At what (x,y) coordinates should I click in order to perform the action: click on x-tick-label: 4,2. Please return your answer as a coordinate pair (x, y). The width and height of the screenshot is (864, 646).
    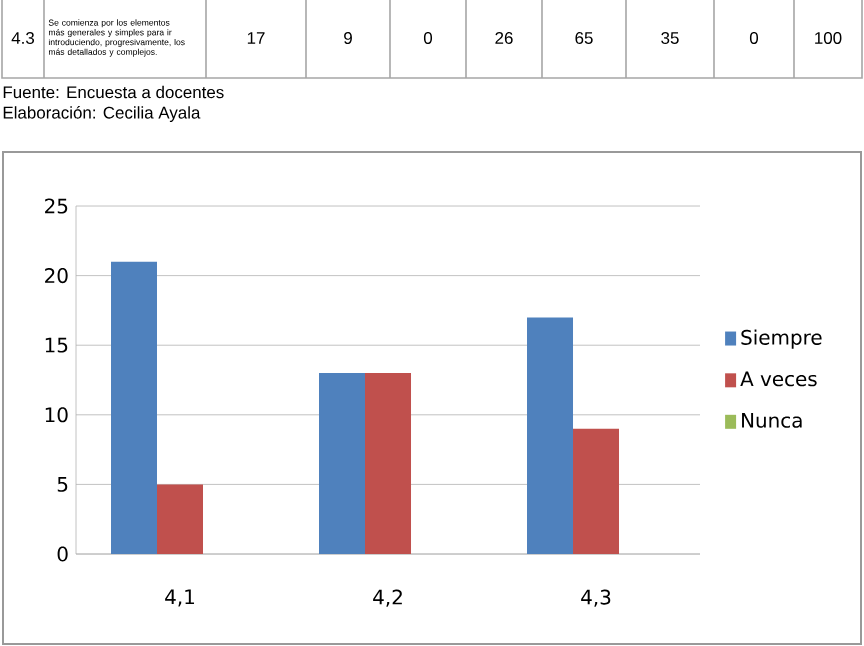
    Looking at the image, I should click on (387, 598).